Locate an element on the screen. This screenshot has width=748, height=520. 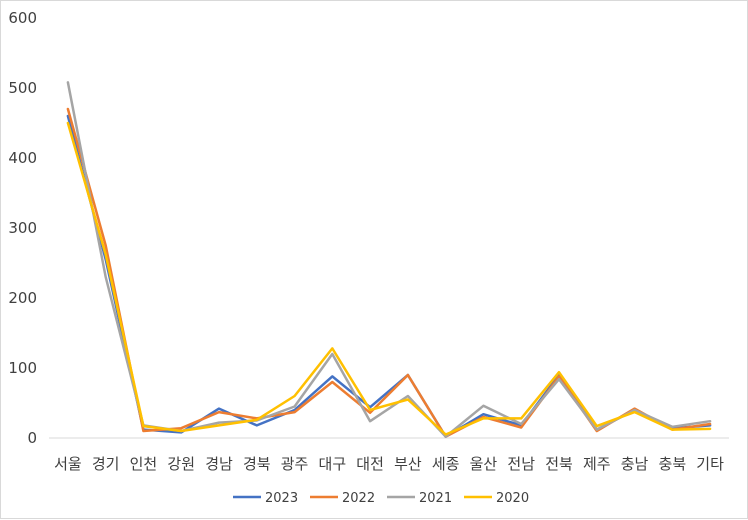
x-category-label: 충남 is located at coordinates (635, 464).